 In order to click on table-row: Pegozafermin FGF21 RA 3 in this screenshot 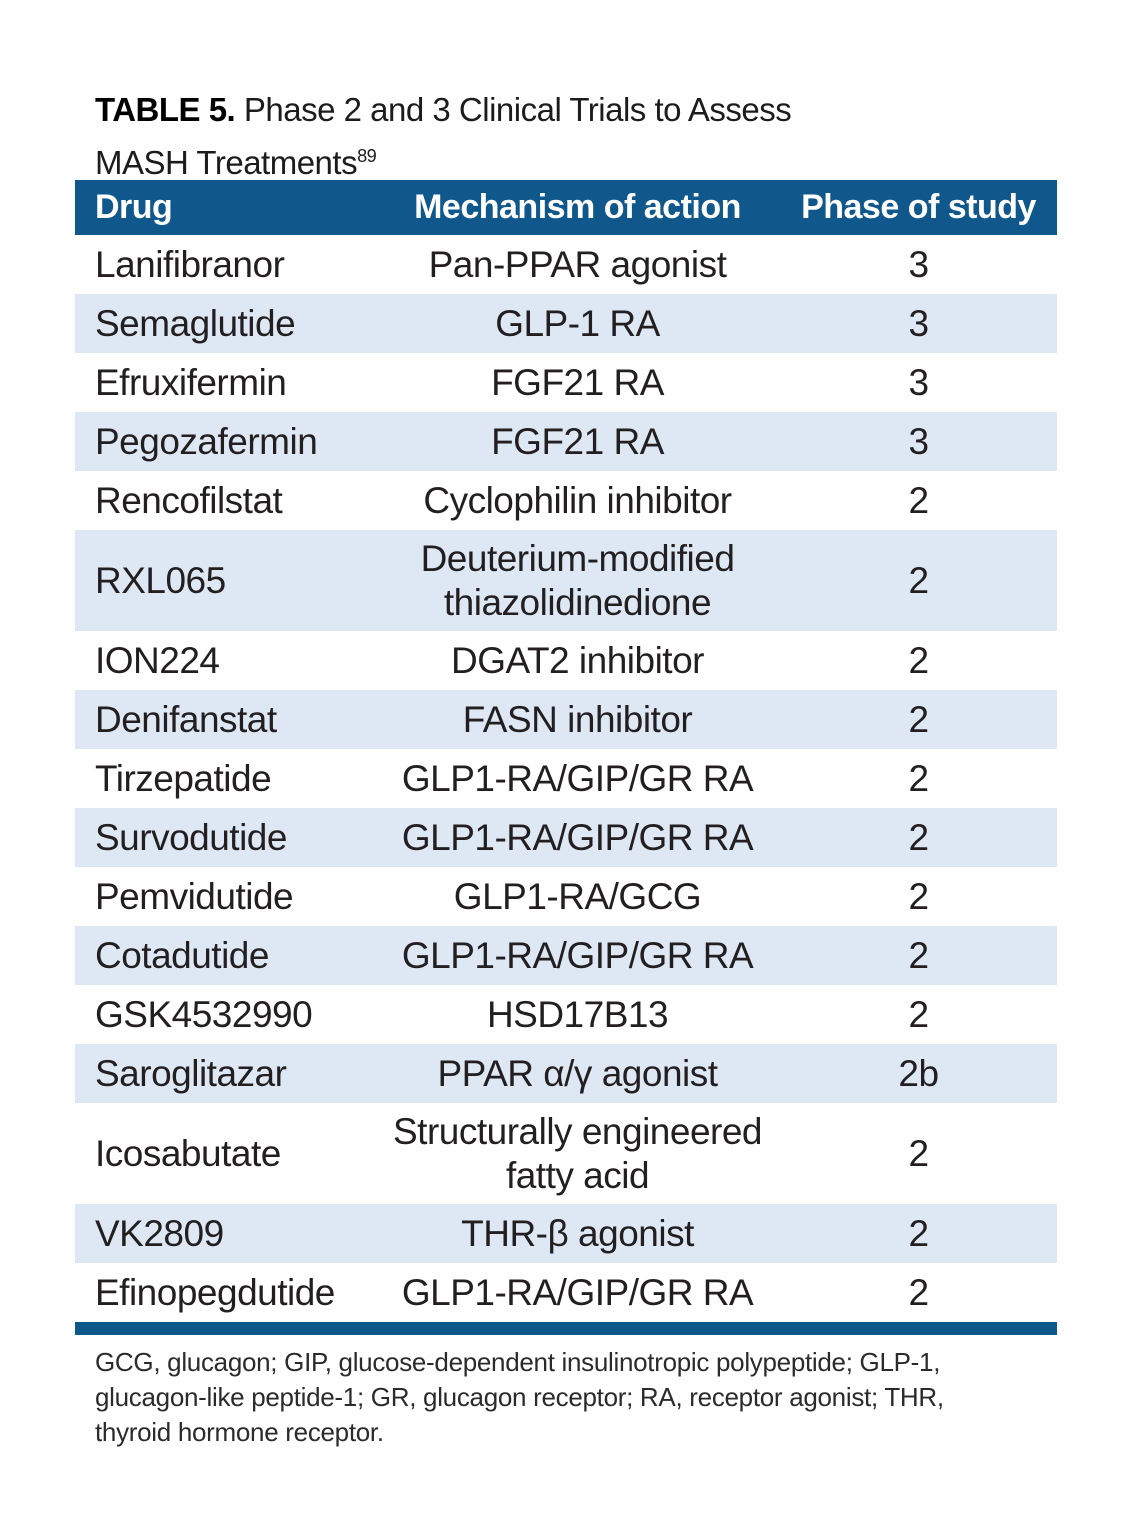, I will do `click(566, 441)`.